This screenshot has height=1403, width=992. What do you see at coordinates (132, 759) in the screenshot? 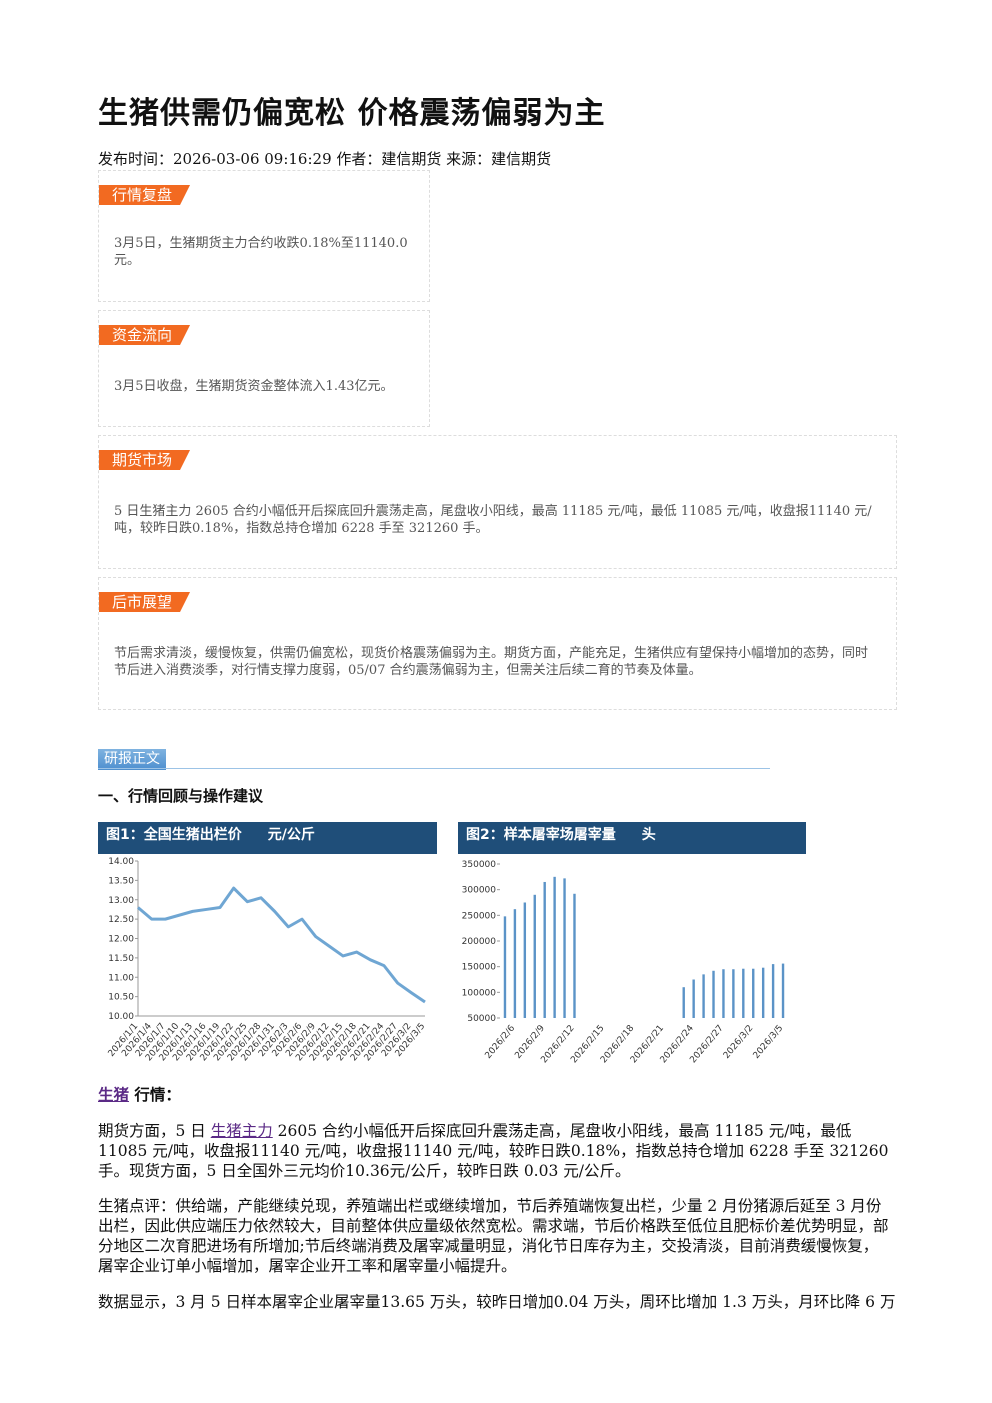
I see `report-tag: 研报正文` at bounding box center [132, 759].